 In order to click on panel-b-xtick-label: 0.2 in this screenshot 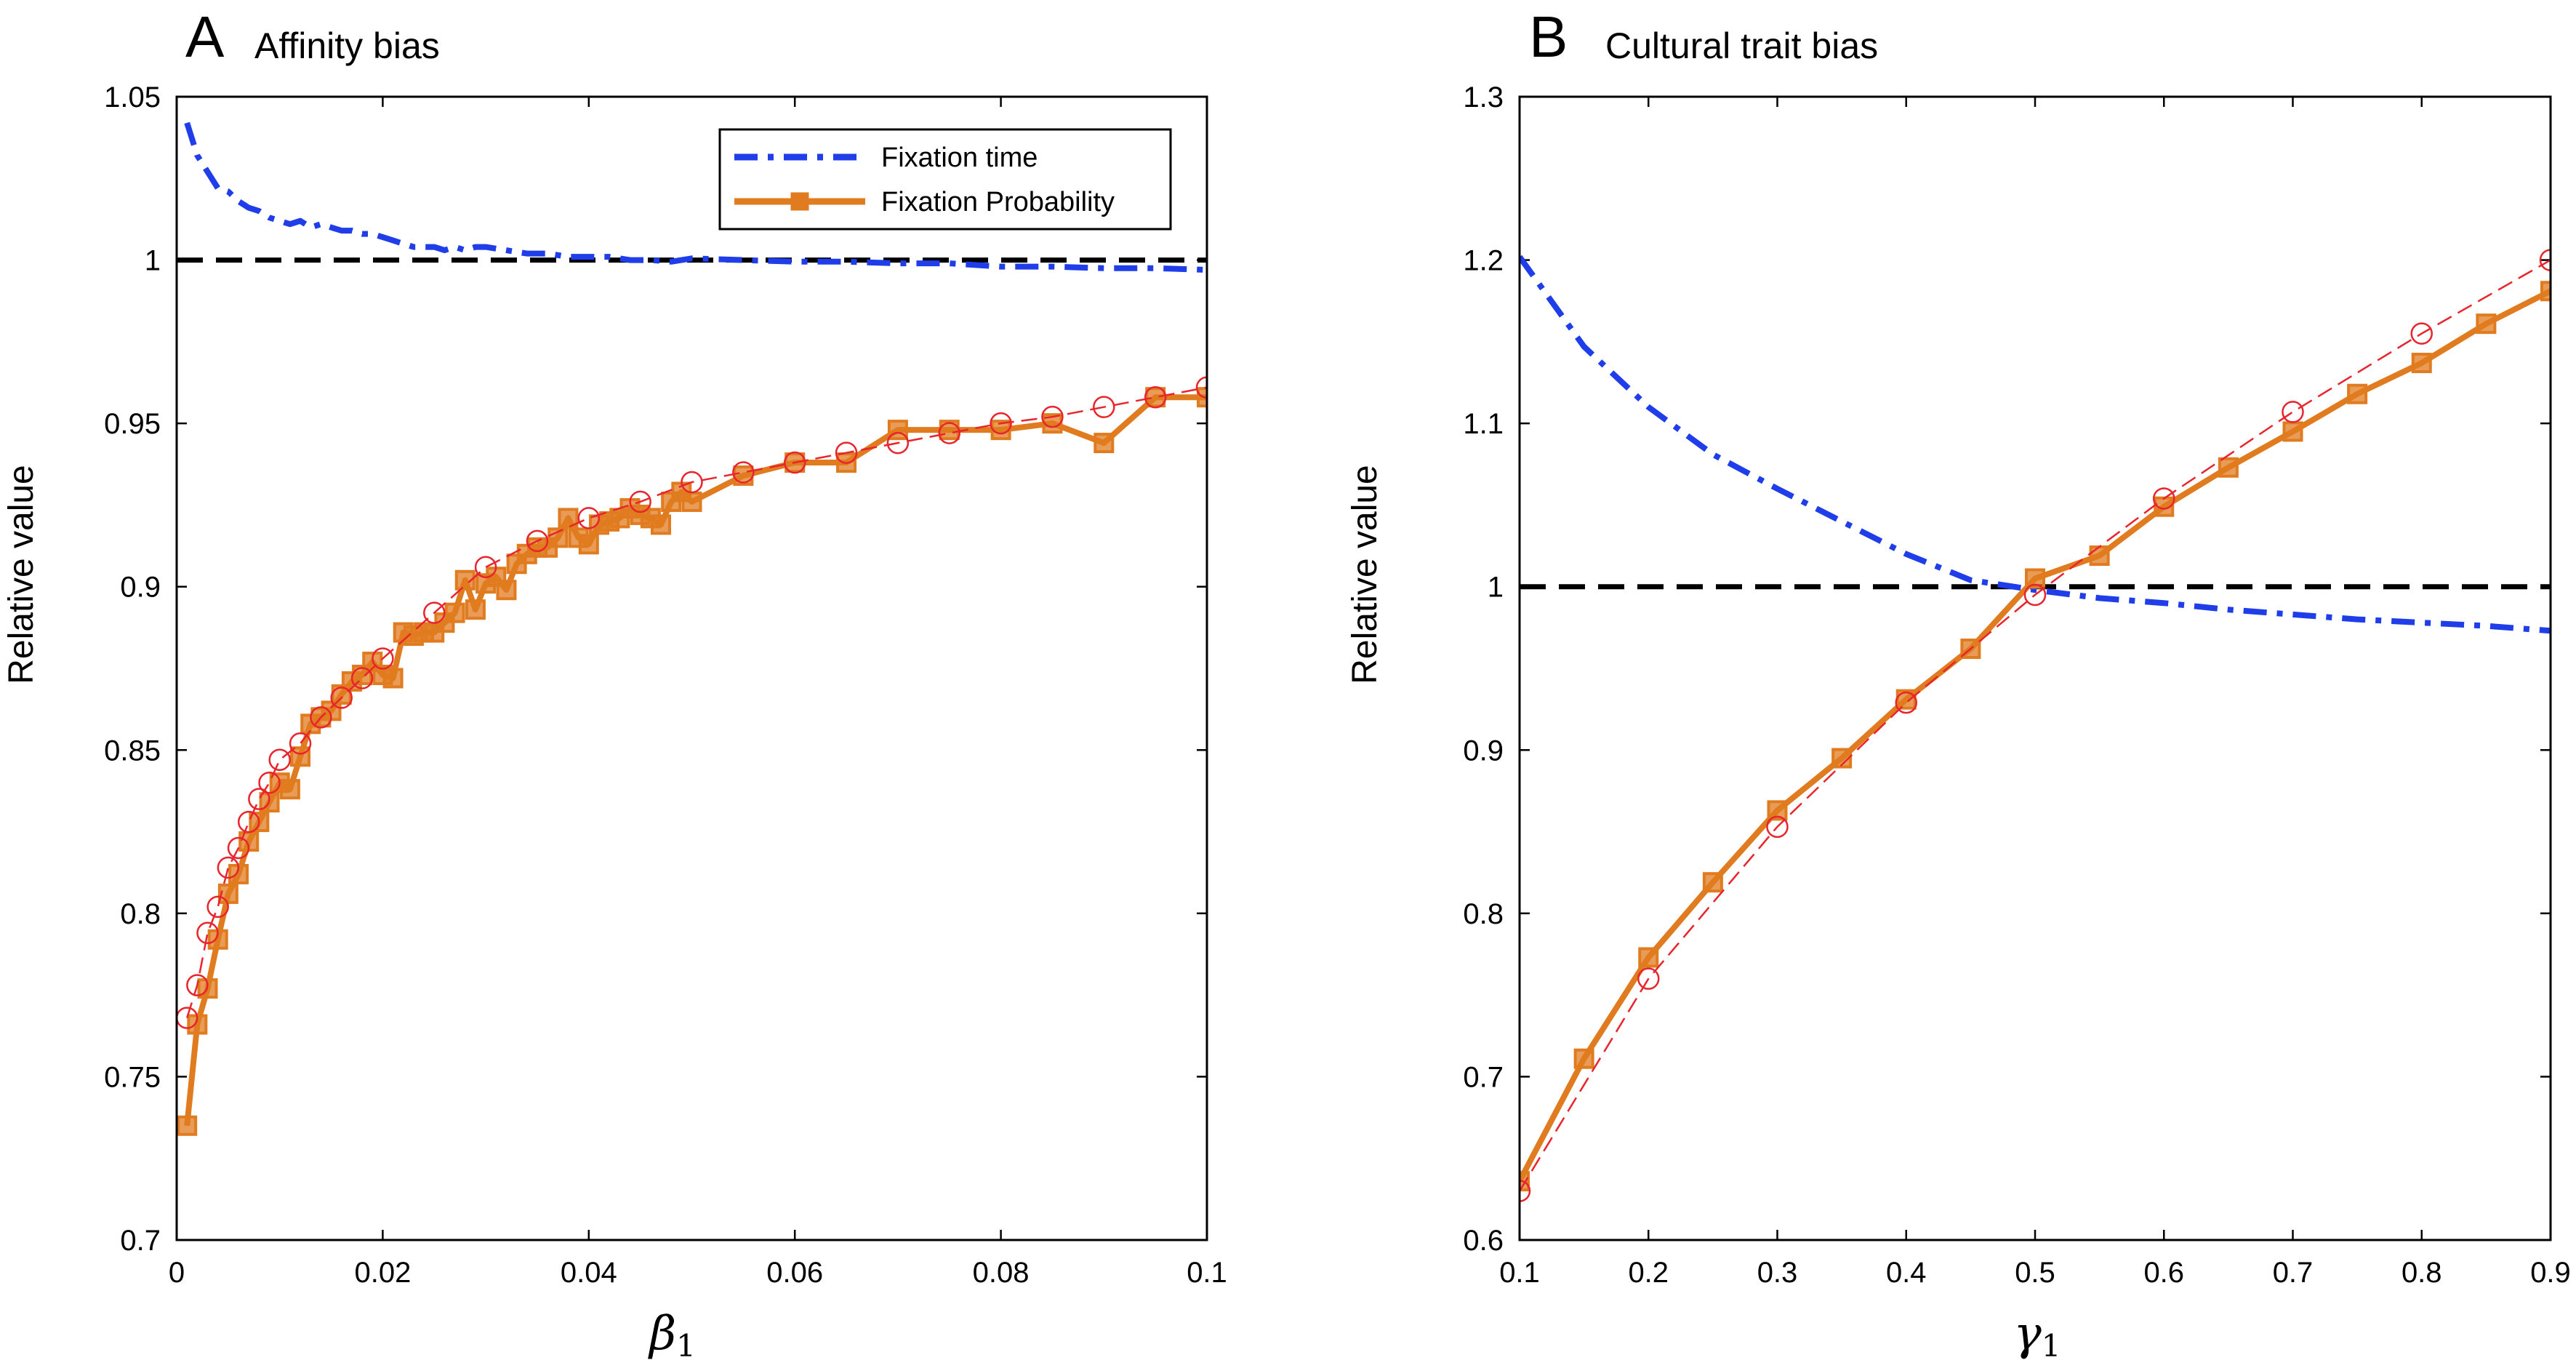, I will do `click(1648, 1273)`.